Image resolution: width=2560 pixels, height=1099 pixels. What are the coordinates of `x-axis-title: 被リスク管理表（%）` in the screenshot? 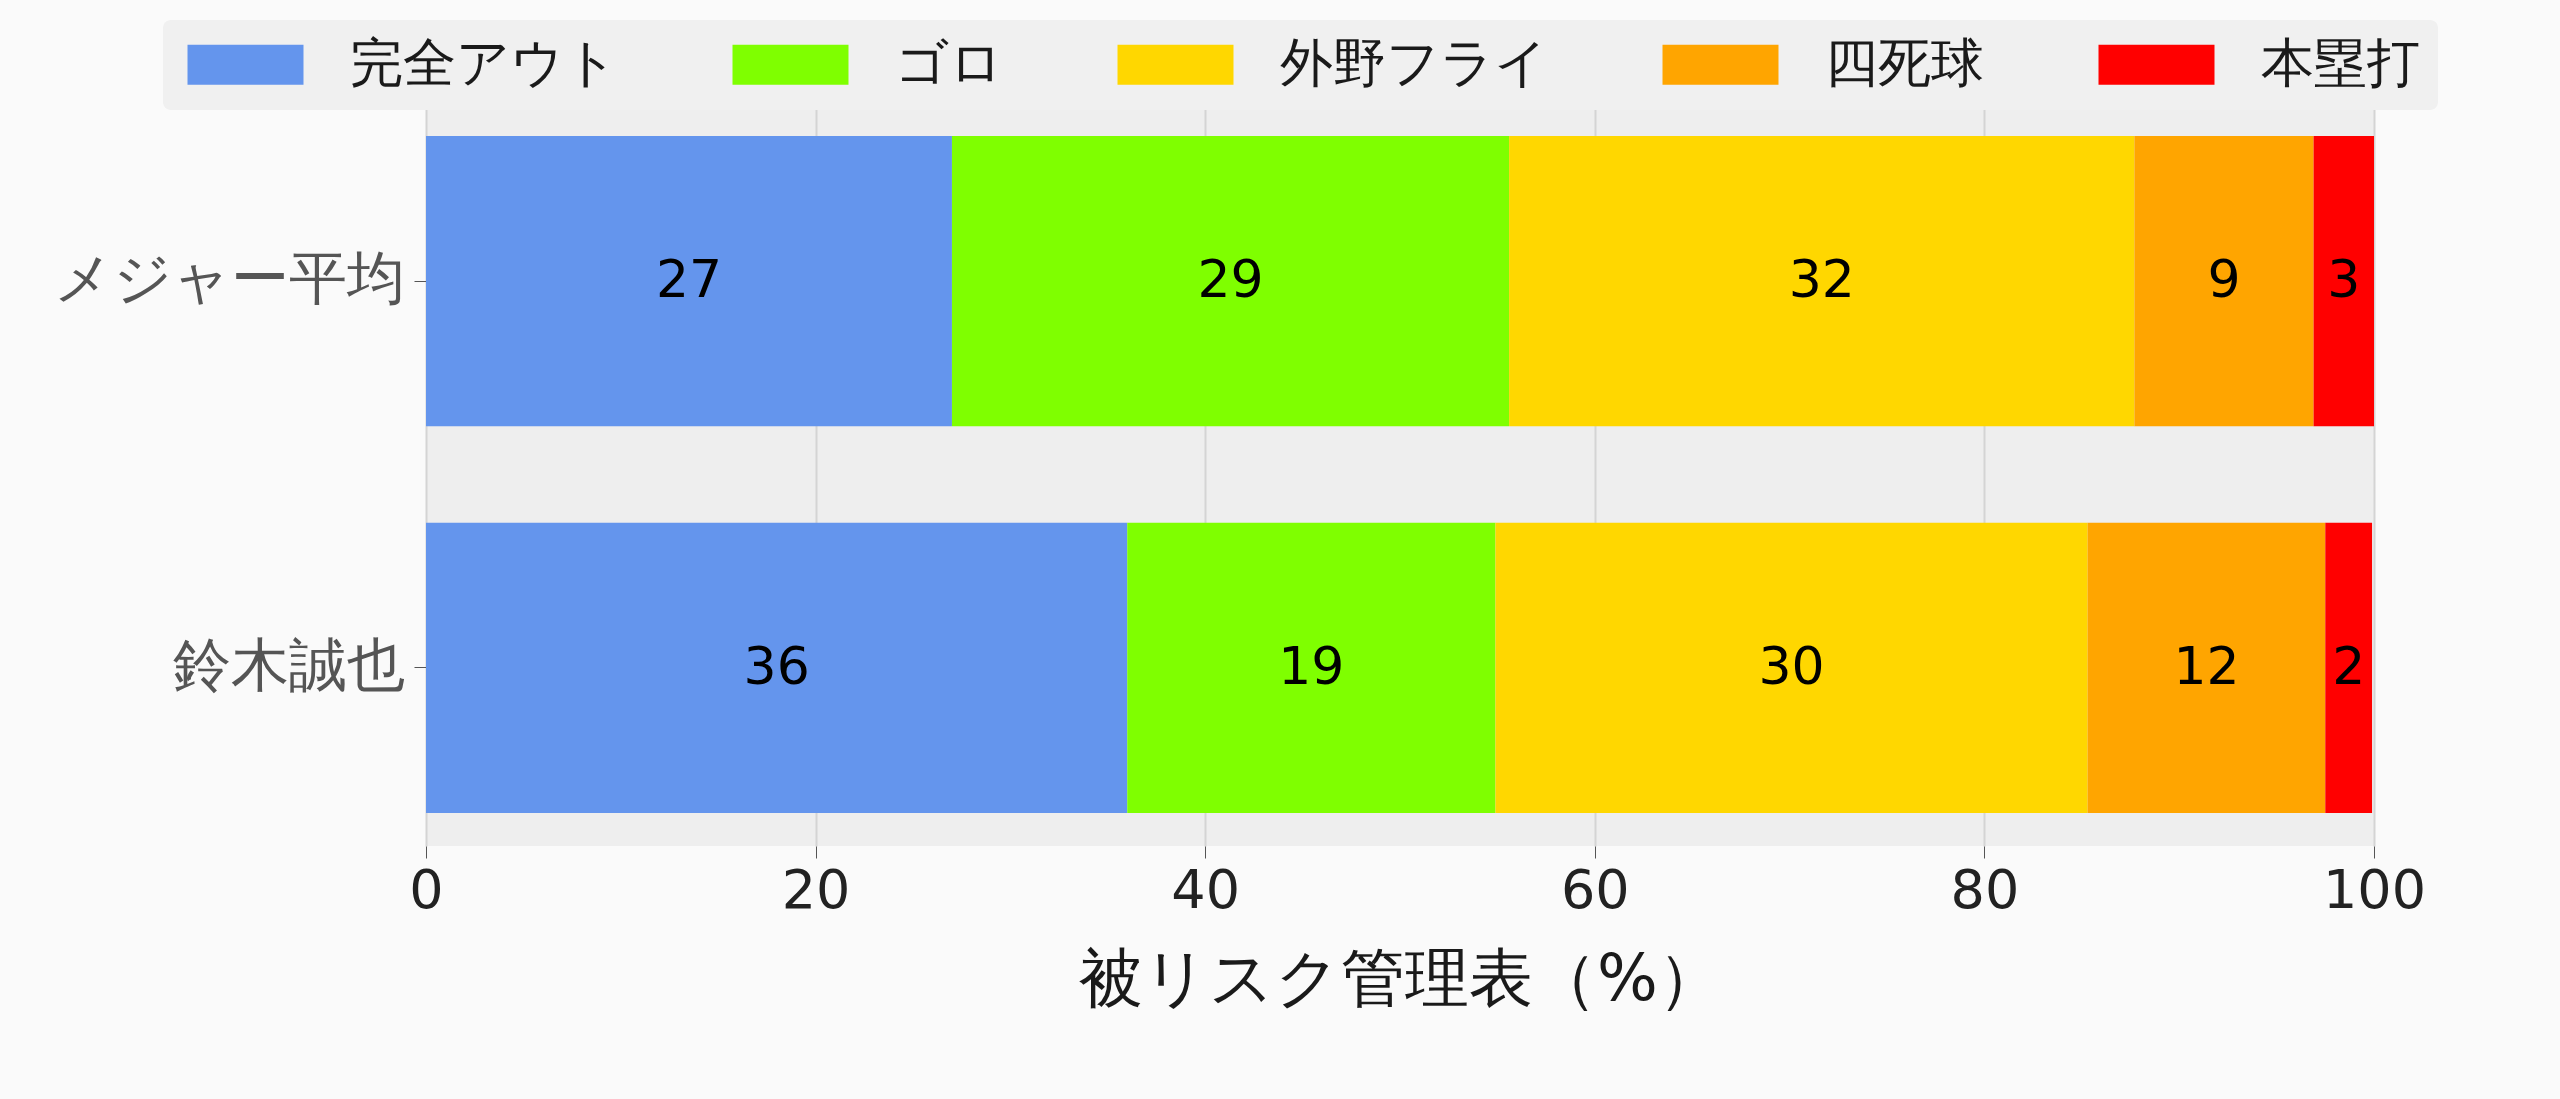 It's located at (1400, 977).